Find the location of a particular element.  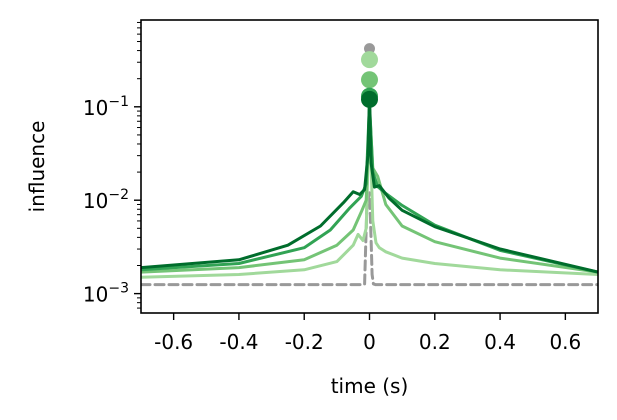

y-tick-label: 10⁻³ is located at coordinates (106, 294).